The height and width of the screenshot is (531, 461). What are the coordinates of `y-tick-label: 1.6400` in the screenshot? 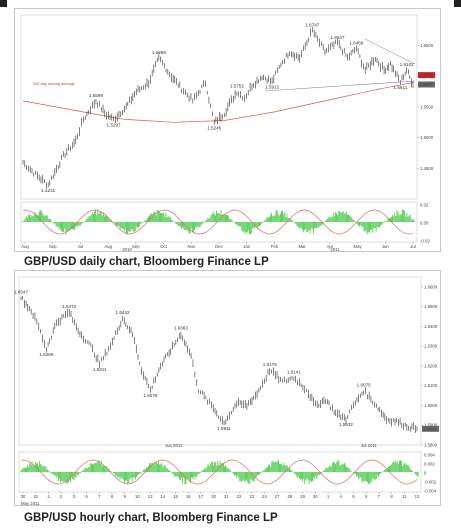 It's located at (431, 326).